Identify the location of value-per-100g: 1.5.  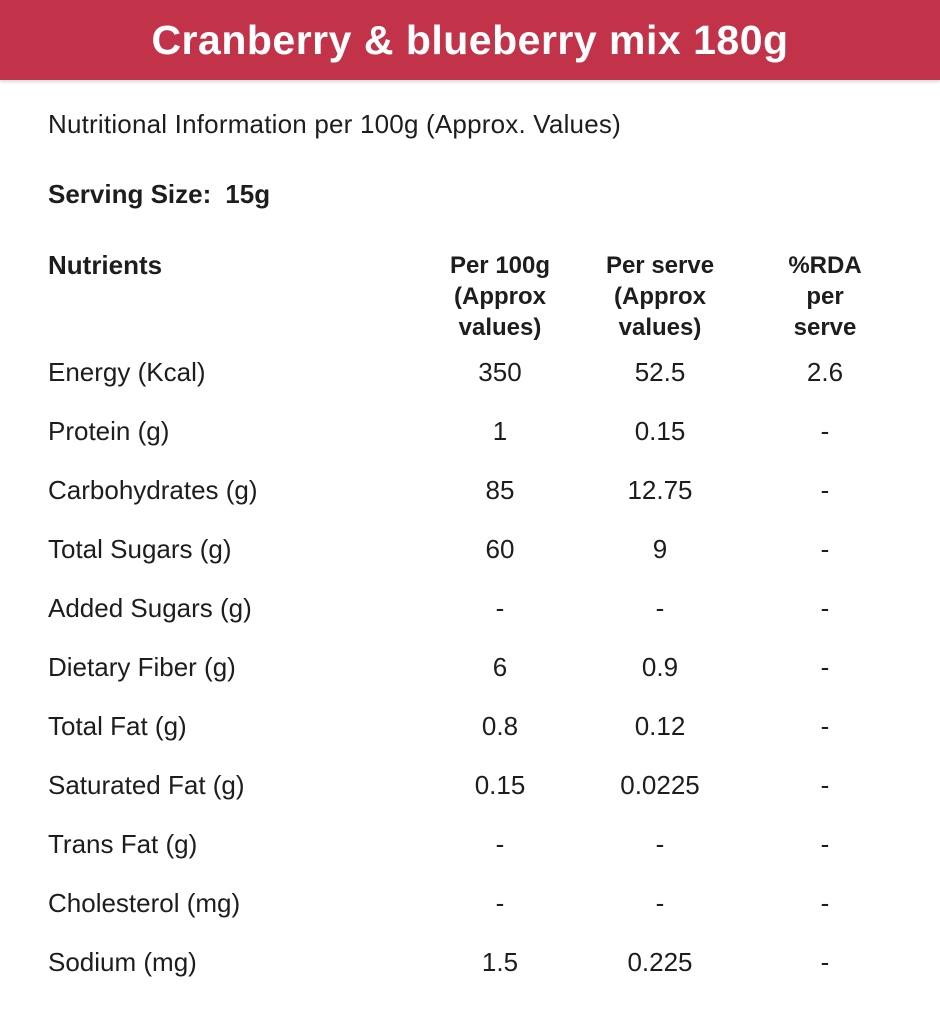
(500, 962).